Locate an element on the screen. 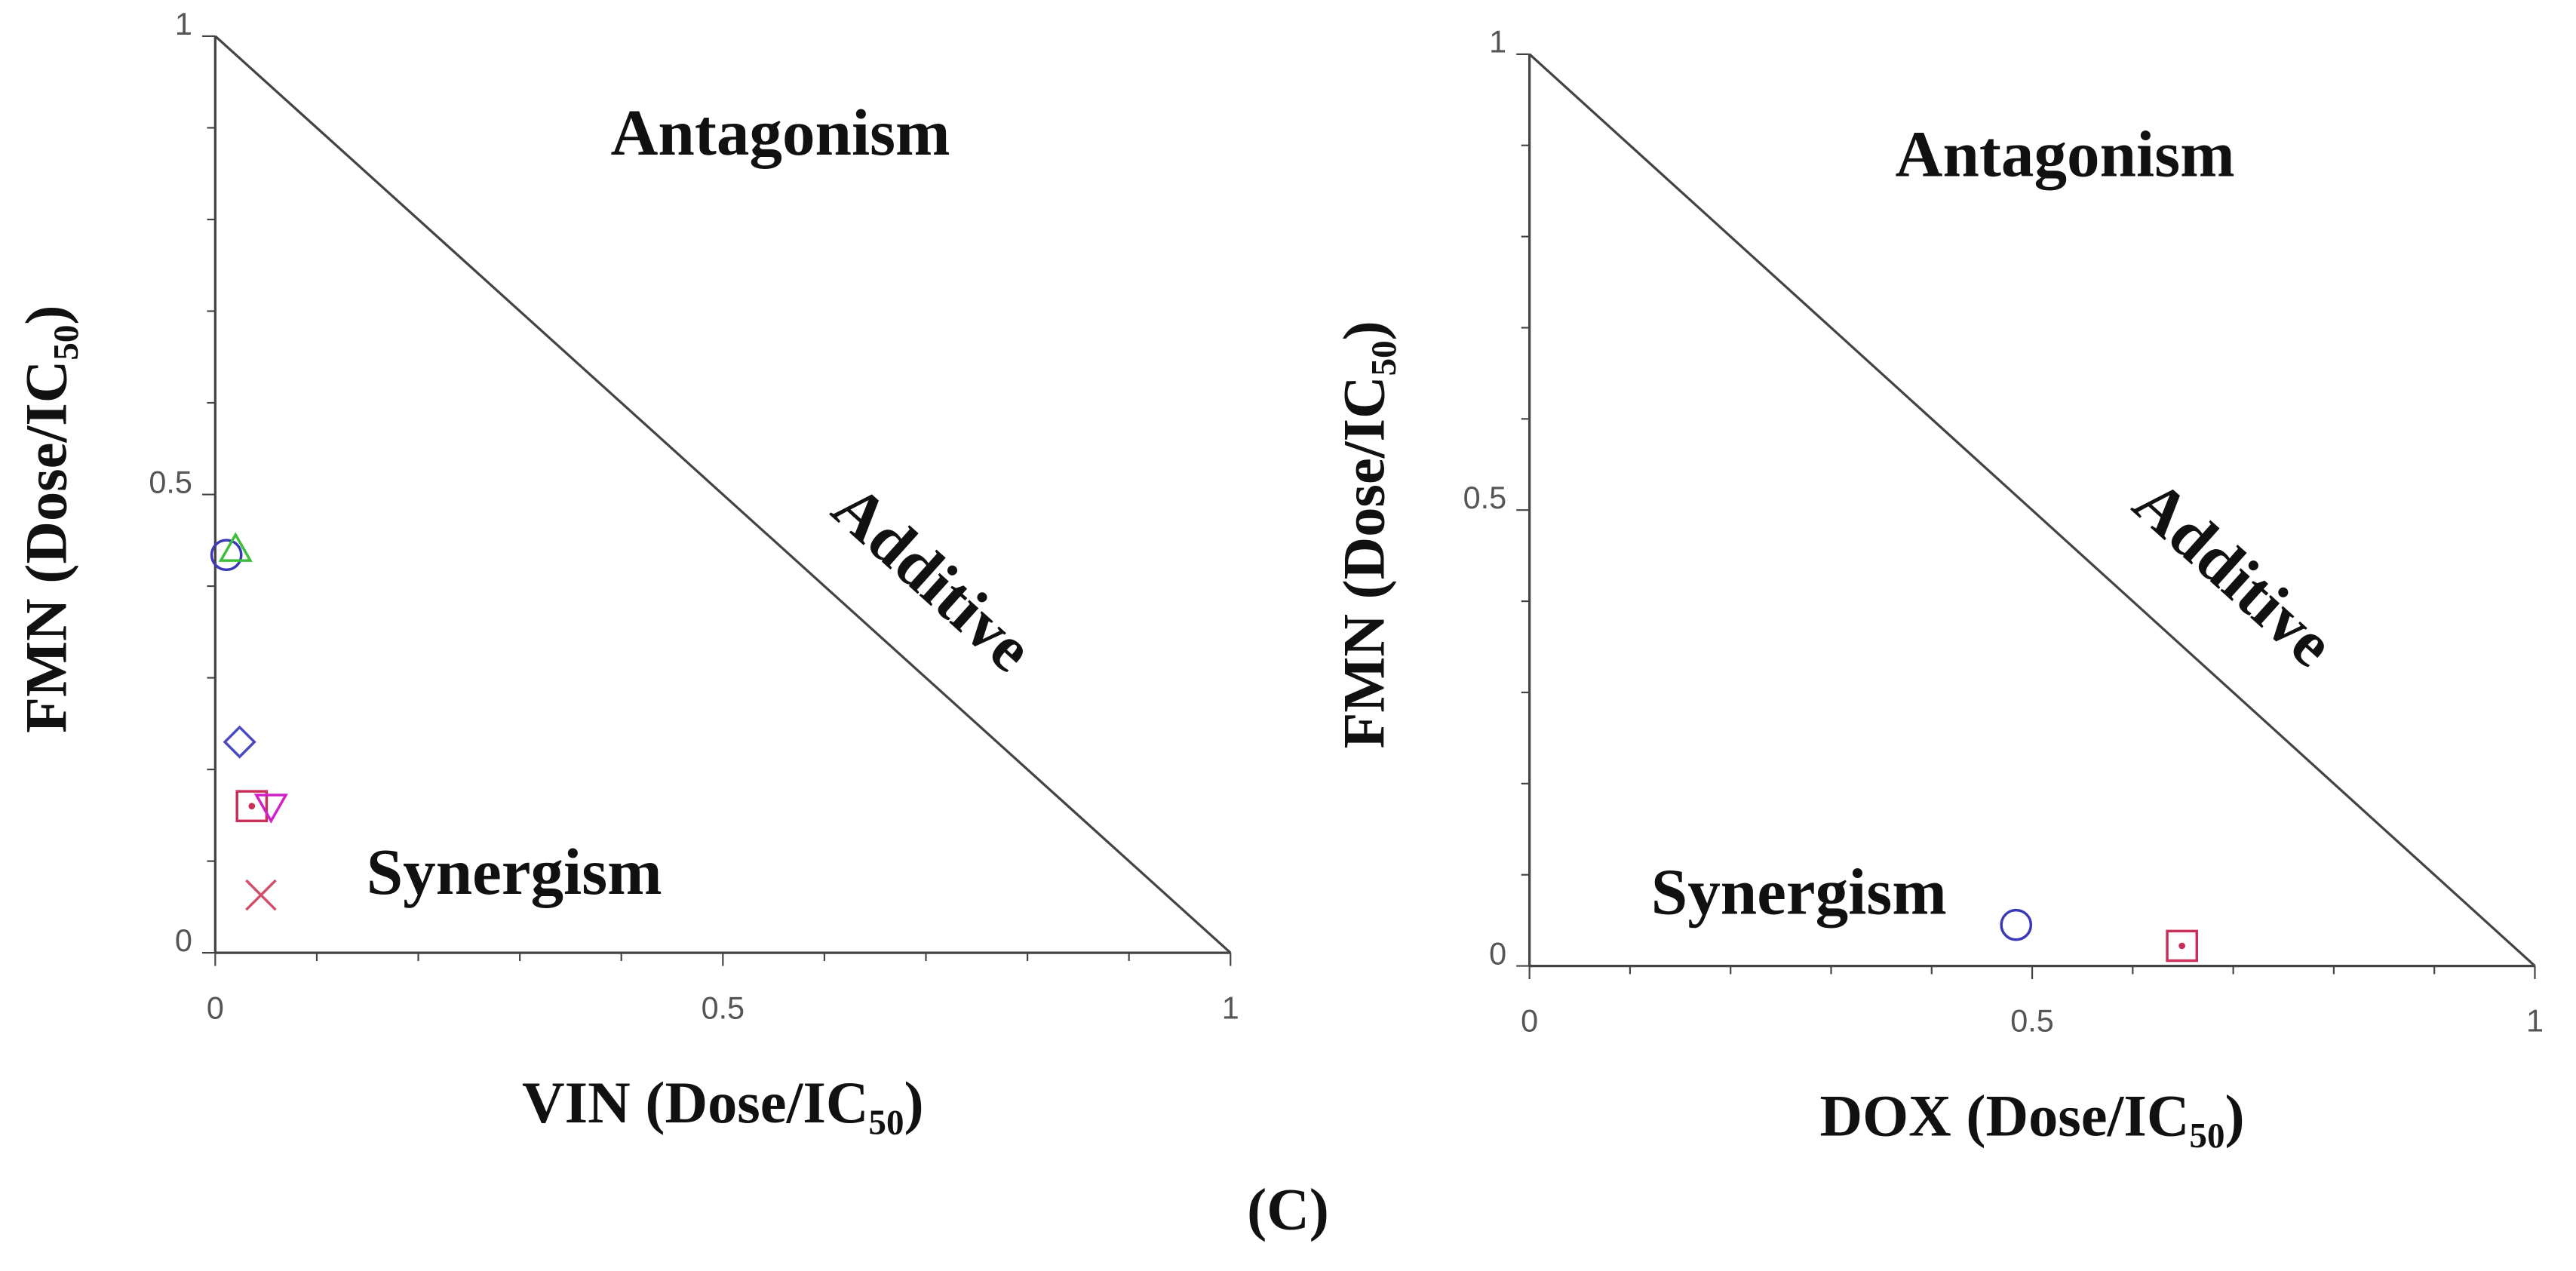 The height and width of the screenshot is (1271, 2576). x-axis-title: DOX (Dose/IC₅₀) is located at coordinates (2032, 1115).